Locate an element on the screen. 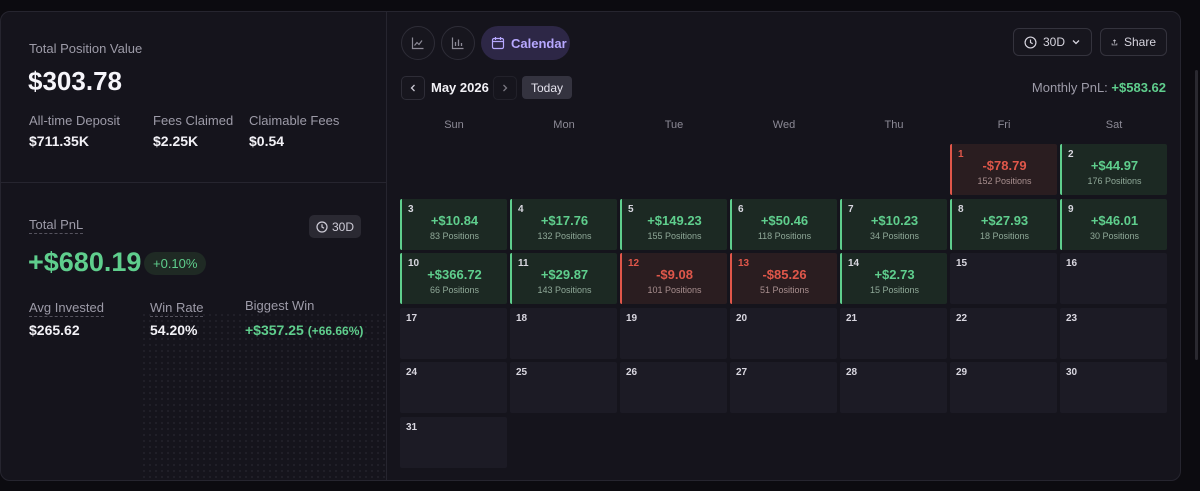 The height and width of the screenshot is (491, 1200). day-number: 18 is located at coordinates (522, 318).